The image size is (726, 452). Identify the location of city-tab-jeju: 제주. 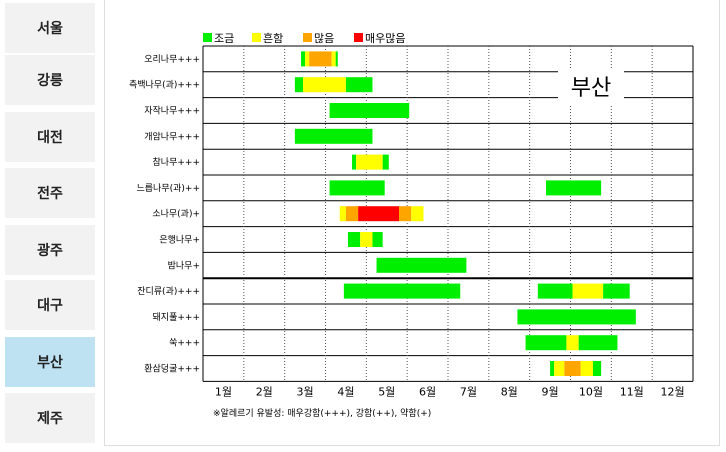
(50, 418).